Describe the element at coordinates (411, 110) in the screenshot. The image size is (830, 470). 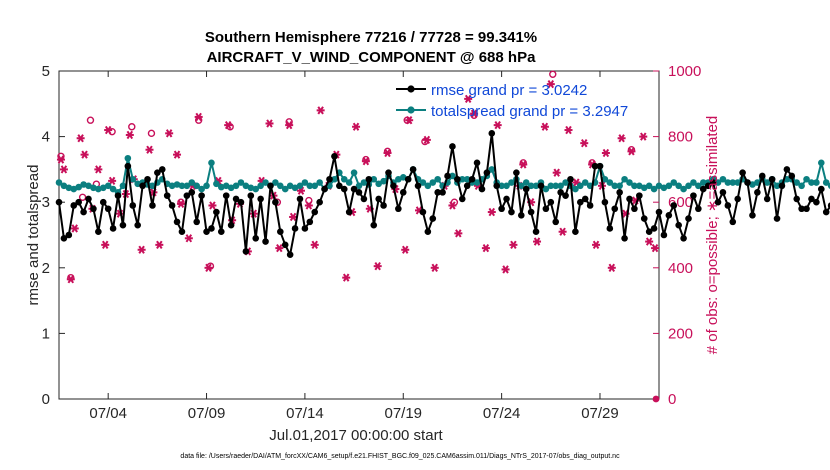
I see `legend-spread-marker` at that location.